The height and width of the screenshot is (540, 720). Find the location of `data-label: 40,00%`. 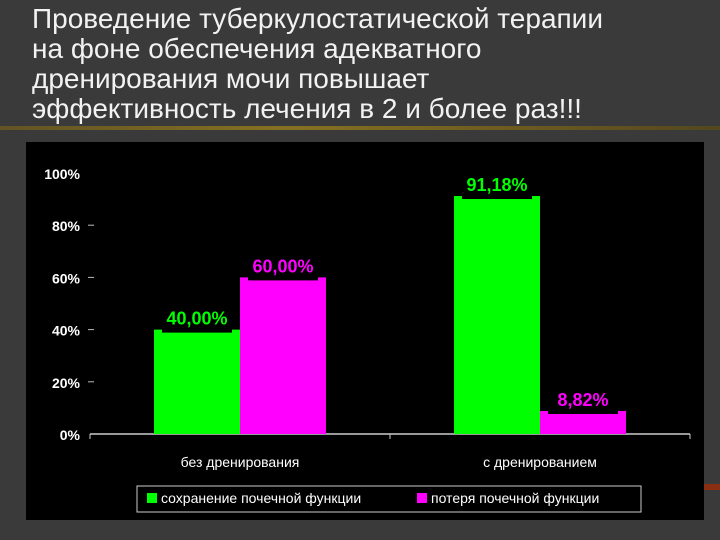

data-label: 40,00% is located at coordinates (196, 319).